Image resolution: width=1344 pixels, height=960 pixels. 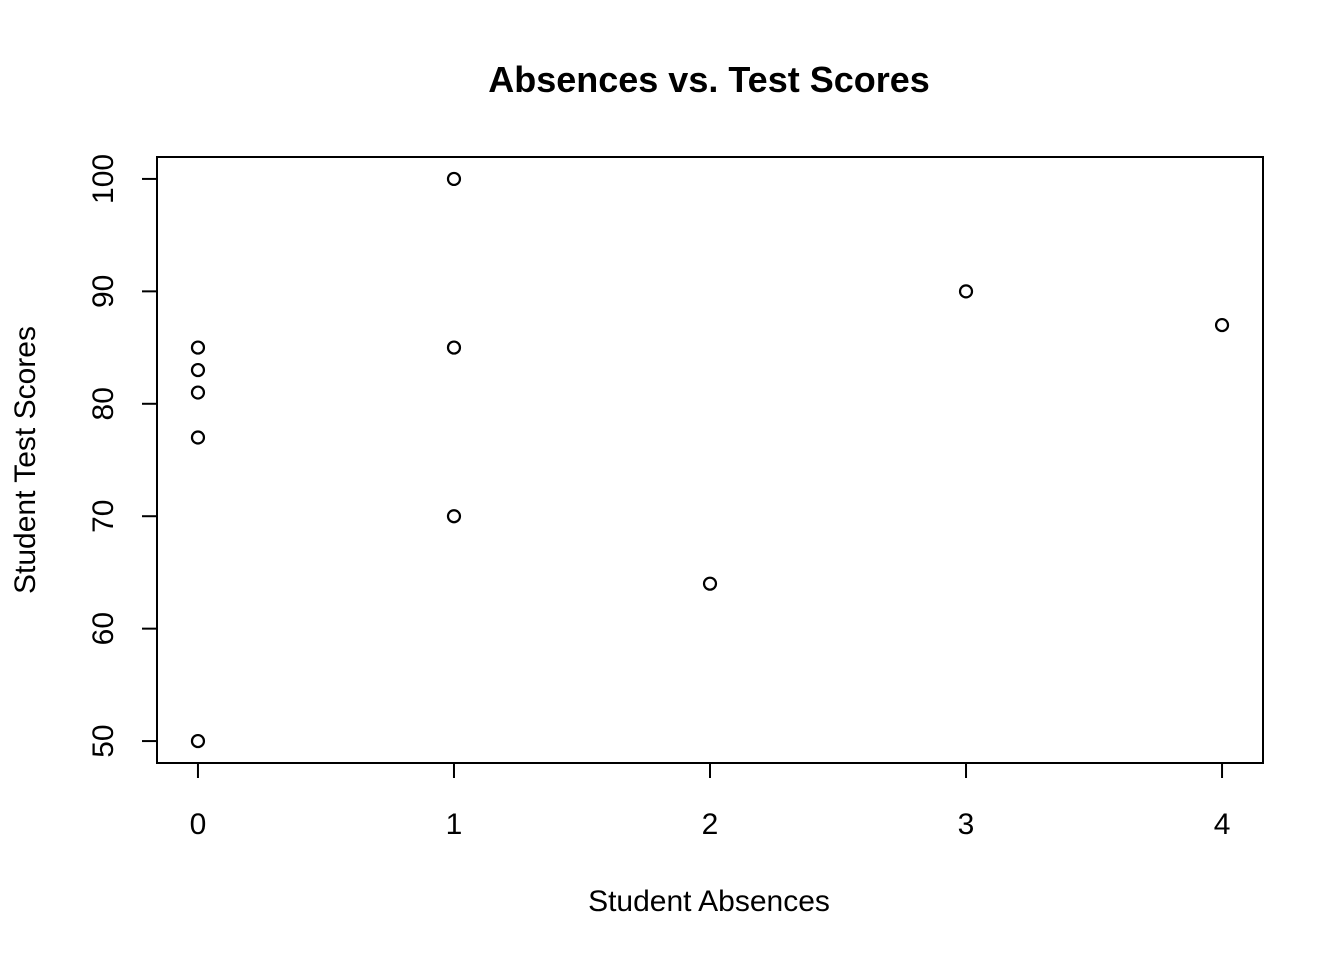 I want to click on y-tick-label: 70, so click(x=103, y=516).